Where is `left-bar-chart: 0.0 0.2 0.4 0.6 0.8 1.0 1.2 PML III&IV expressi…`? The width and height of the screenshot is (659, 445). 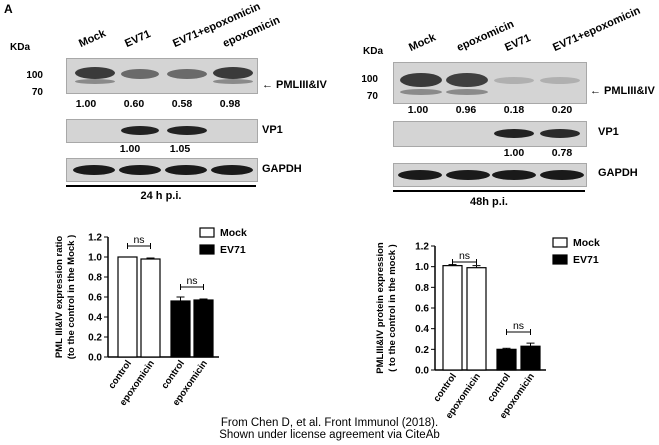
left-bar-chart: 0.0 0.2 0.4 0.6 0.8 1.0 1.2 PML III&IV expressi… is located at coordinates (150, 317).